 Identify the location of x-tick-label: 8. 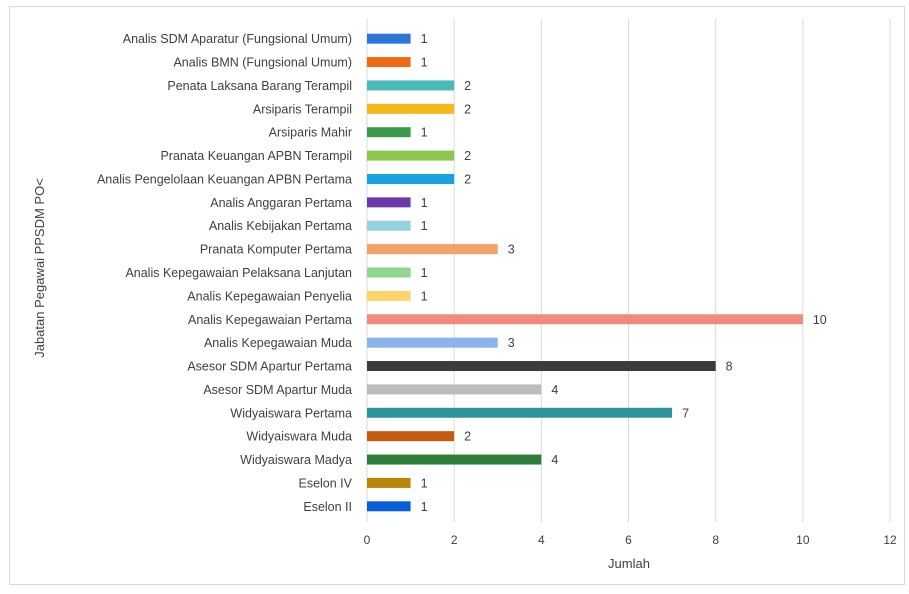
(715, 540).